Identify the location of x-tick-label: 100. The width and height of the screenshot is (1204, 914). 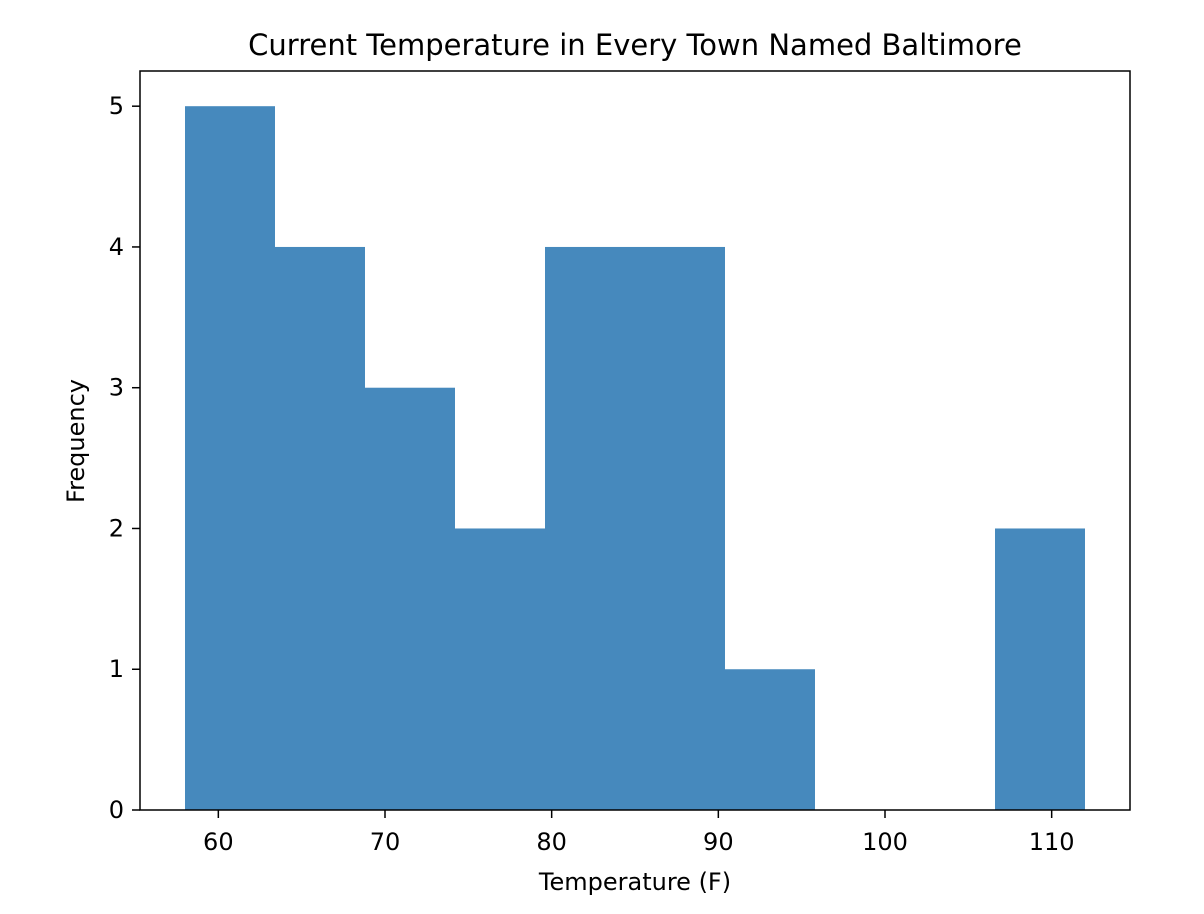
(885, 842).